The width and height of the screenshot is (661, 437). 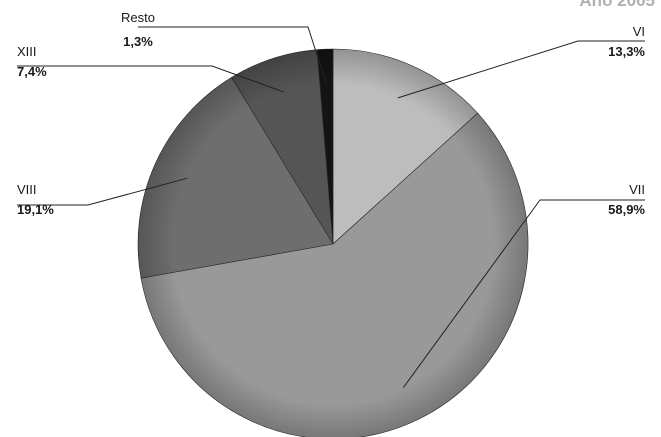 What do you see at coordinates (617, 5) in the screenshot?
I see `chart-corner-title: Año 2005` at bounding box center [617, 5].